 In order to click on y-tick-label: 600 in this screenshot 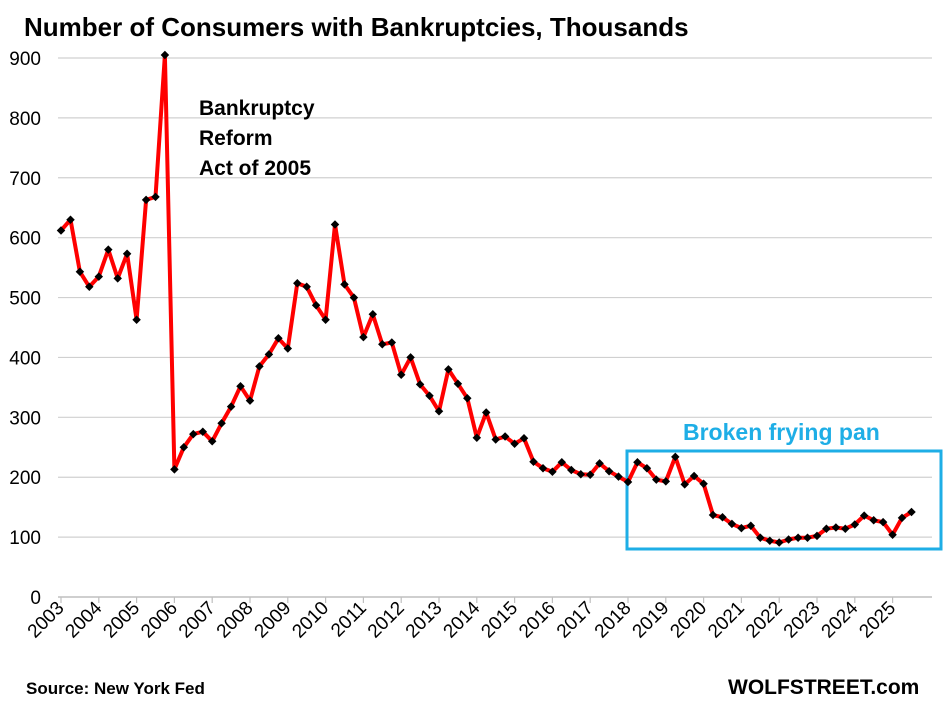, I will do `click(25, 239)`.